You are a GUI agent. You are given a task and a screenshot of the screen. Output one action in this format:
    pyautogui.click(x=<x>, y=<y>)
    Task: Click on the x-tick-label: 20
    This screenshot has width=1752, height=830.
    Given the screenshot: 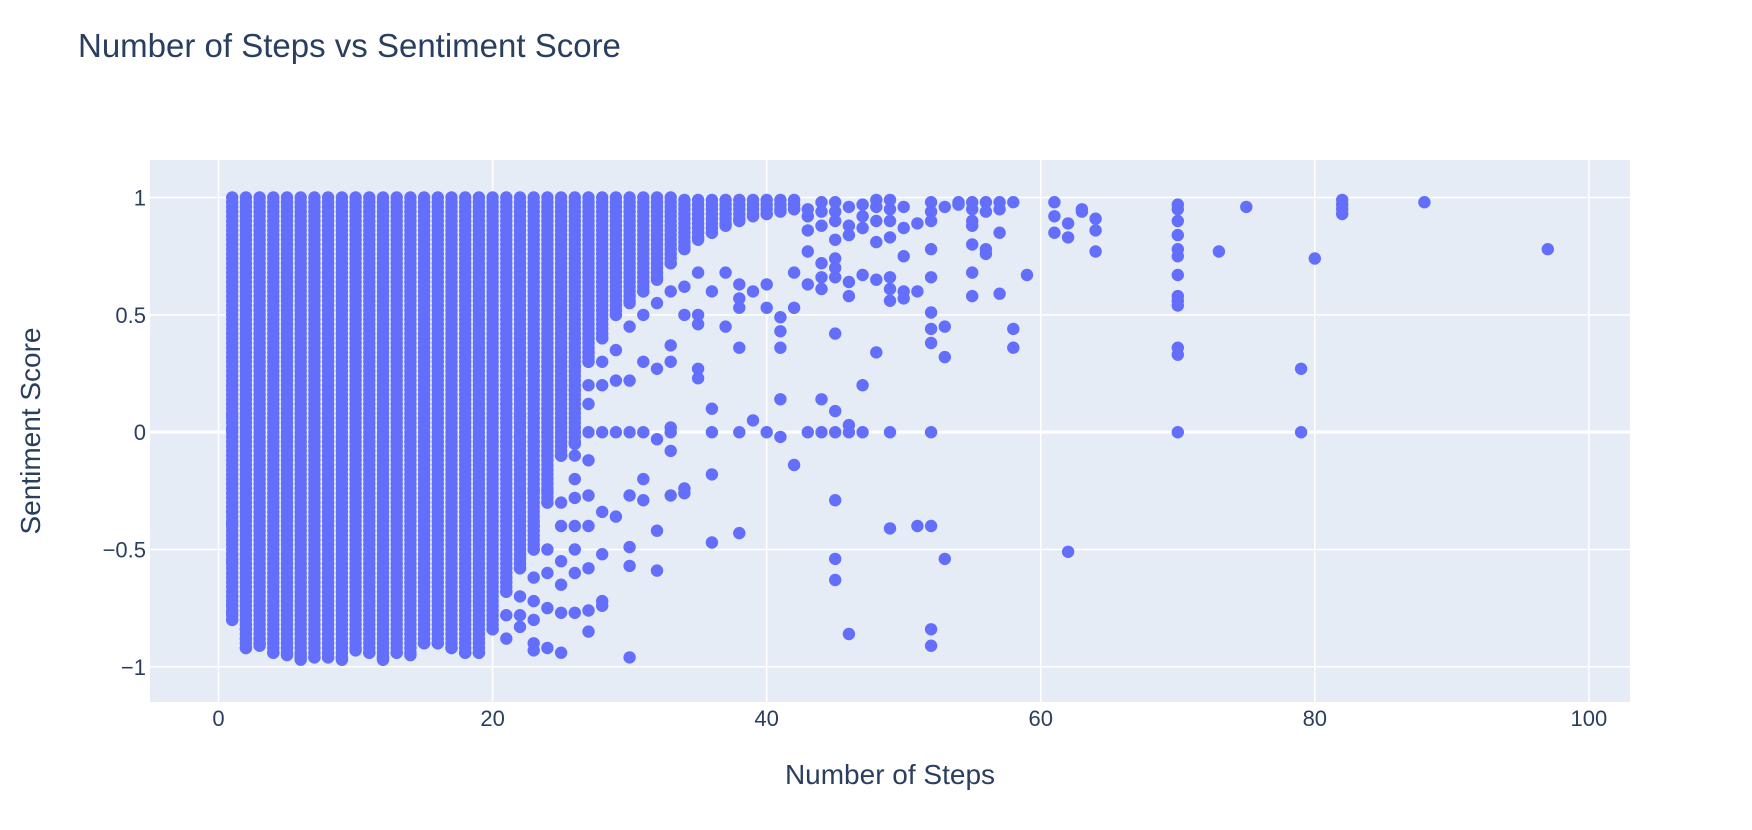 What is the action you would take?
    pyautogui.click(x=492, y=718)
    